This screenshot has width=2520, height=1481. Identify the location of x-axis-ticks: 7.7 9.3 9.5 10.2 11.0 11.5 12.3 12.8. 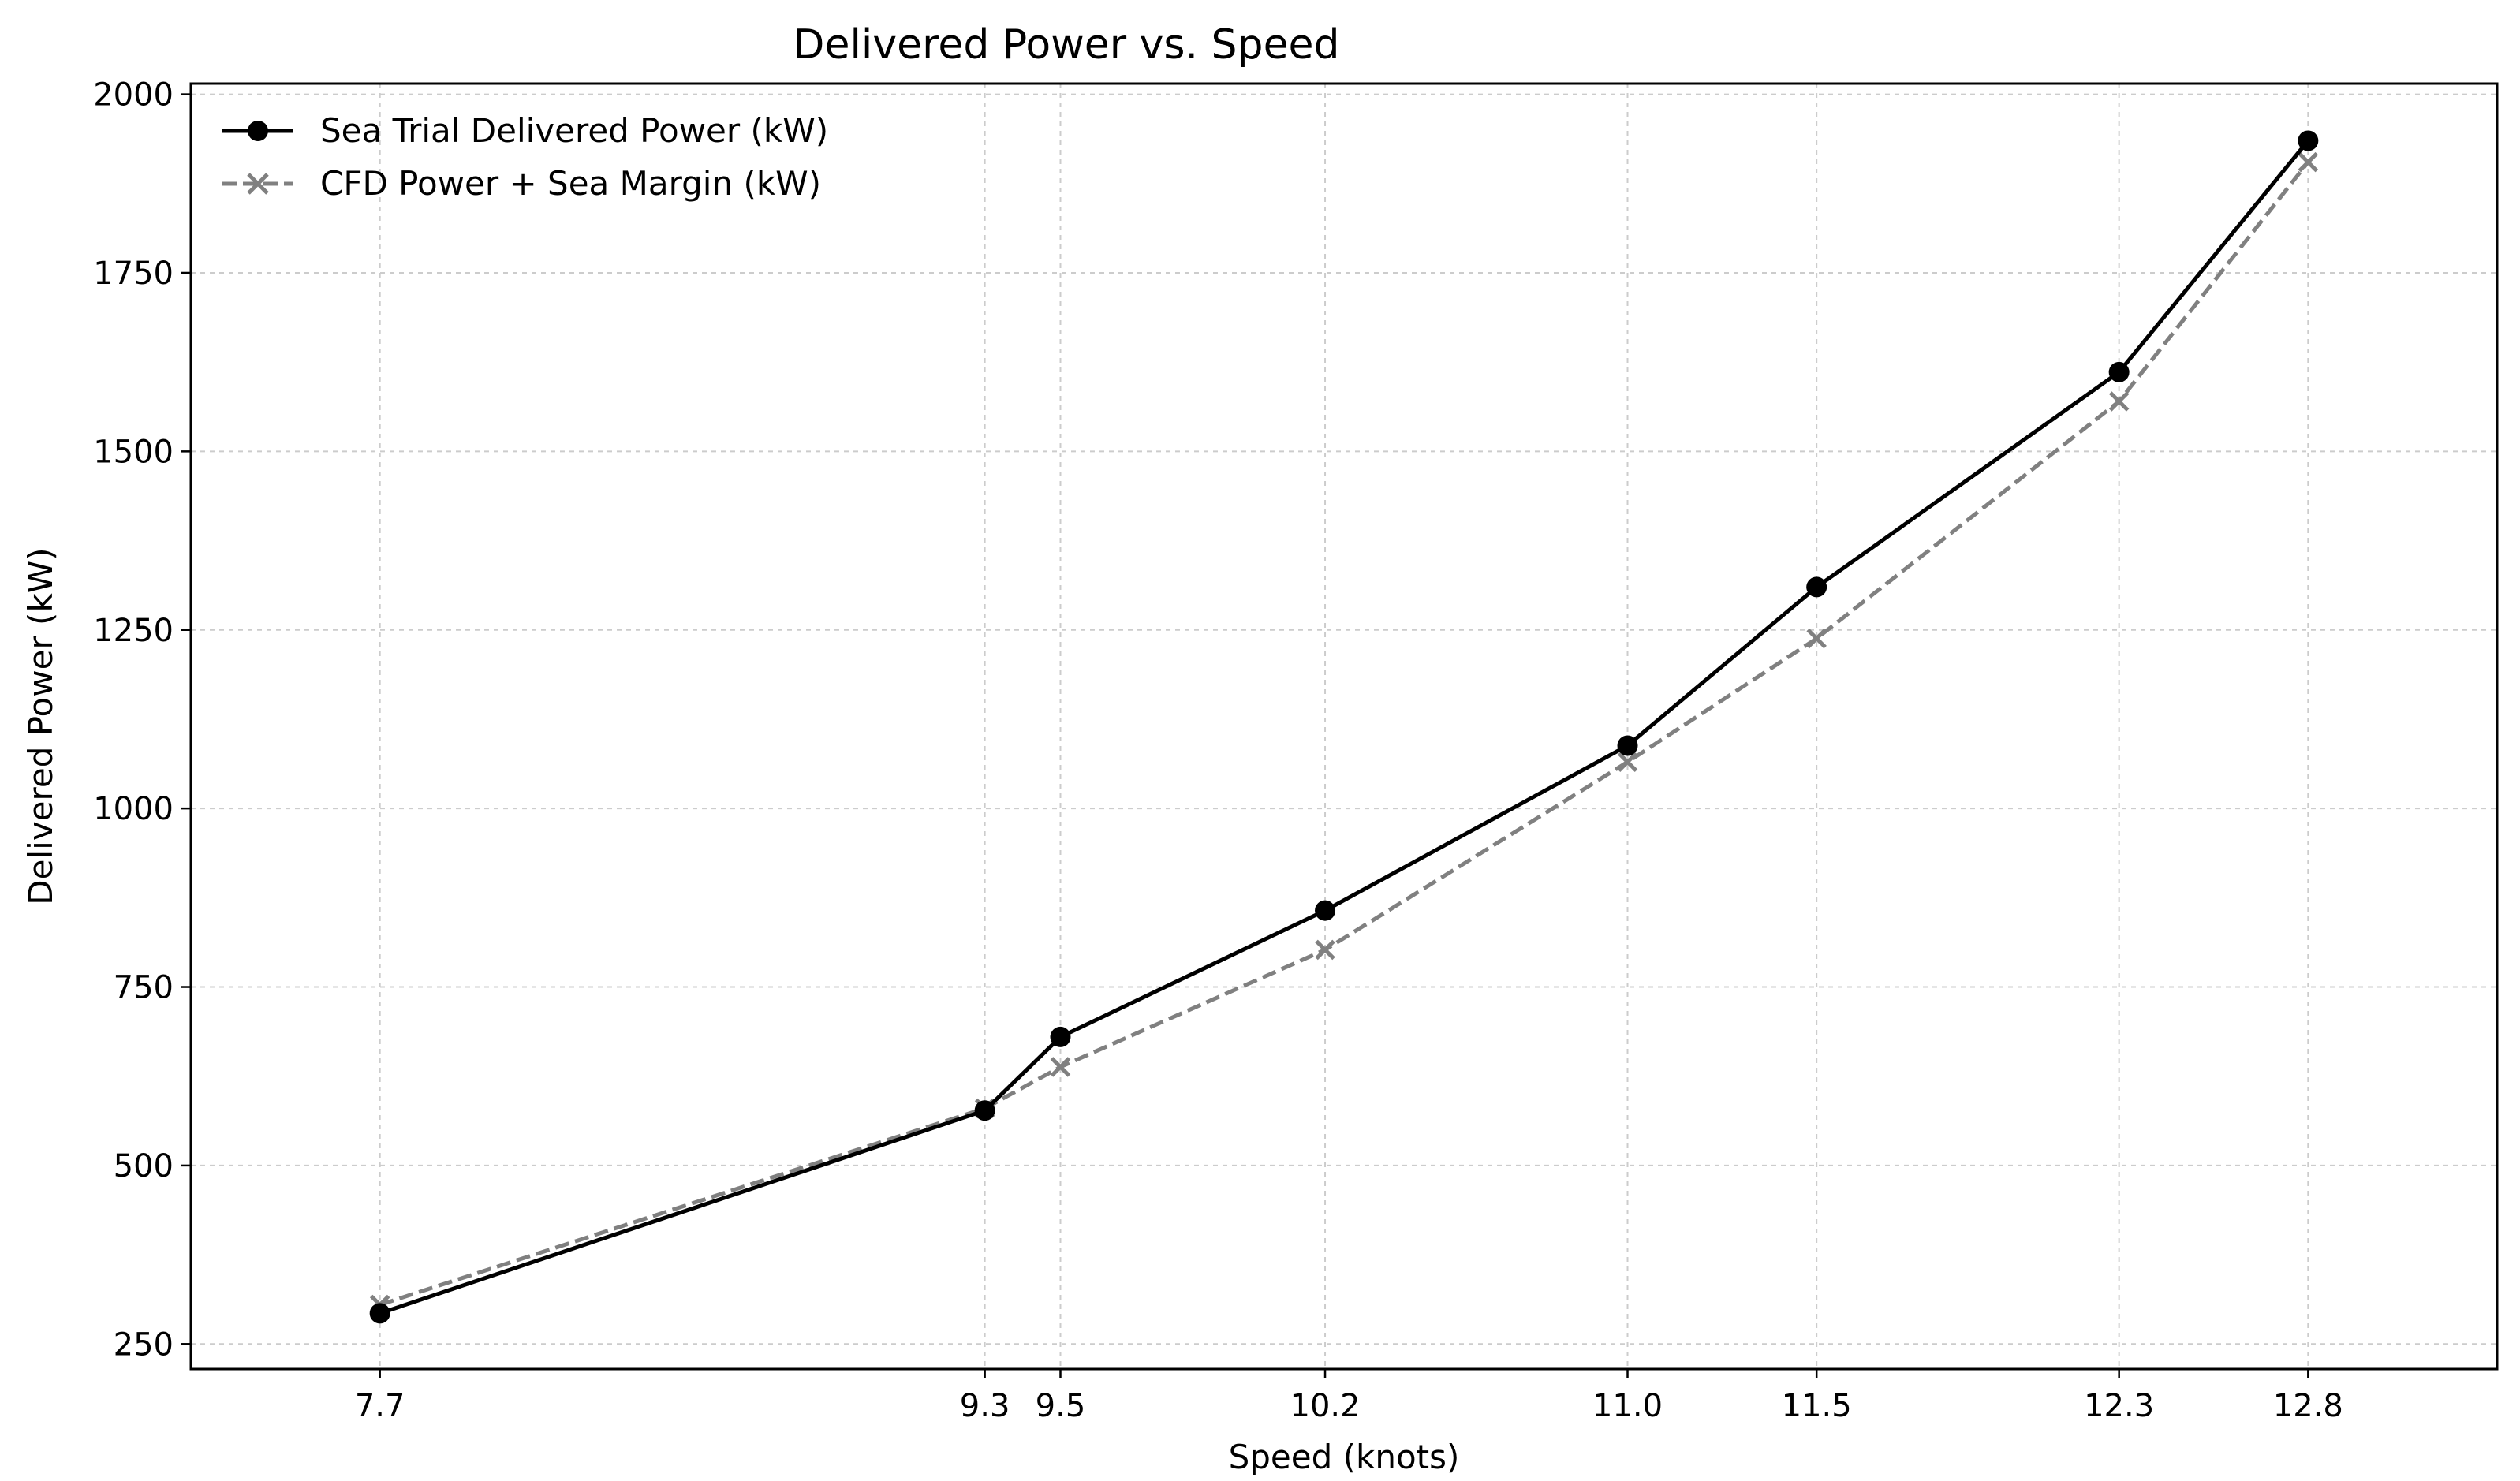
(1349, 1396).